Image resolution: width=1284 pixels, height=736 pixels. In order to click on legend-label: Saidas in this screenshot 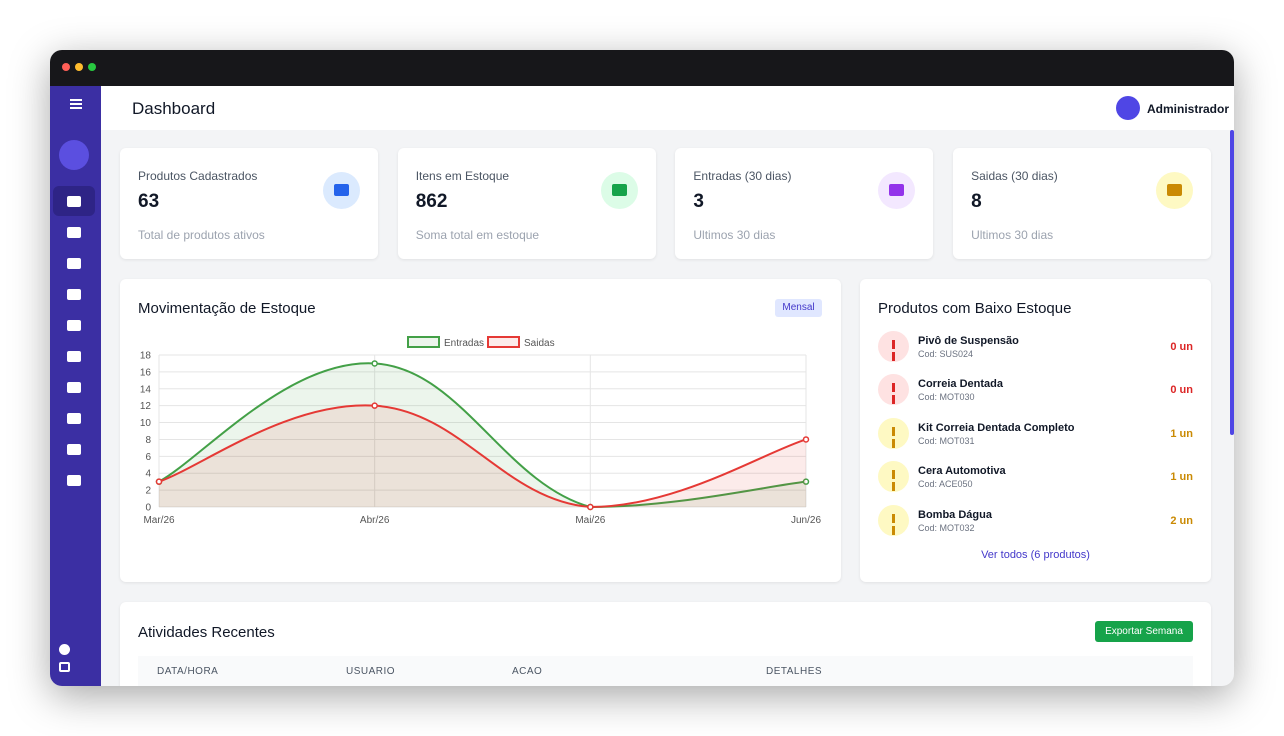, I will do `click(539, 343)`.